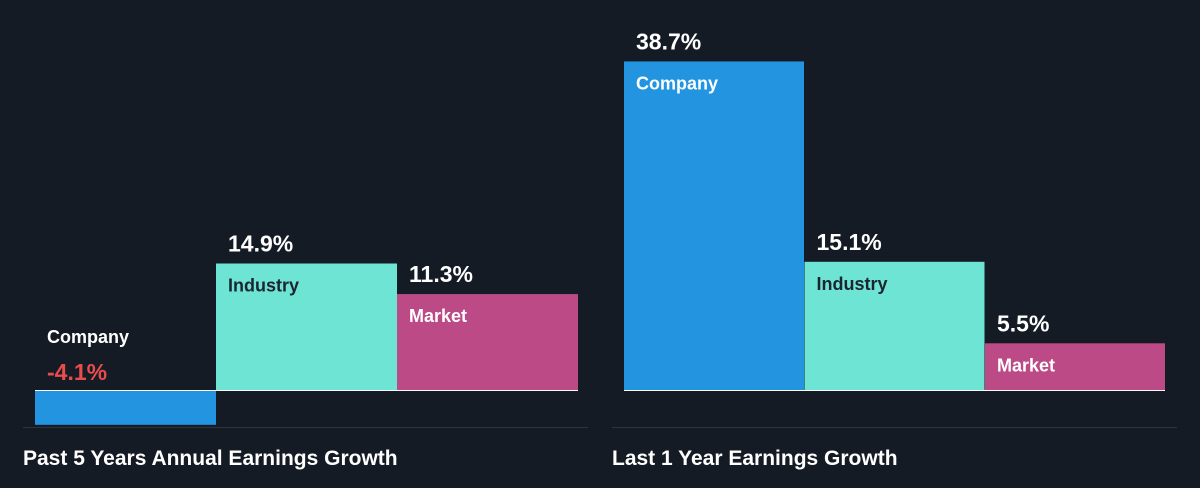 This screenshot has width=1200, height=488. I want to click on value-label-company: 38.7%, so click(668, 41).